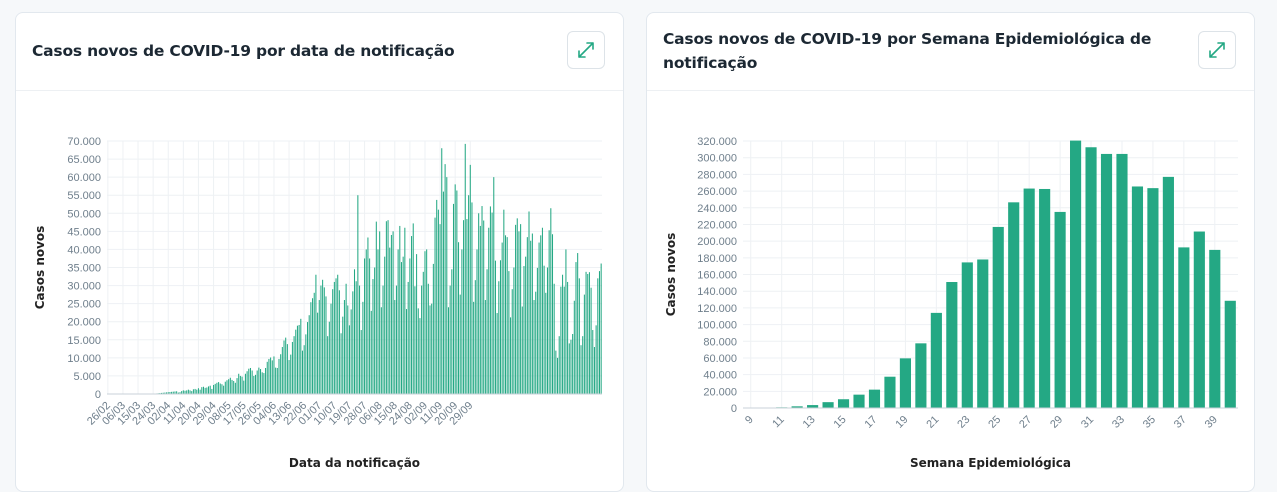 The width and height of the screenshot is (1277, 492). I want to click on y-tick-label: 25.000, so click(84, 305).